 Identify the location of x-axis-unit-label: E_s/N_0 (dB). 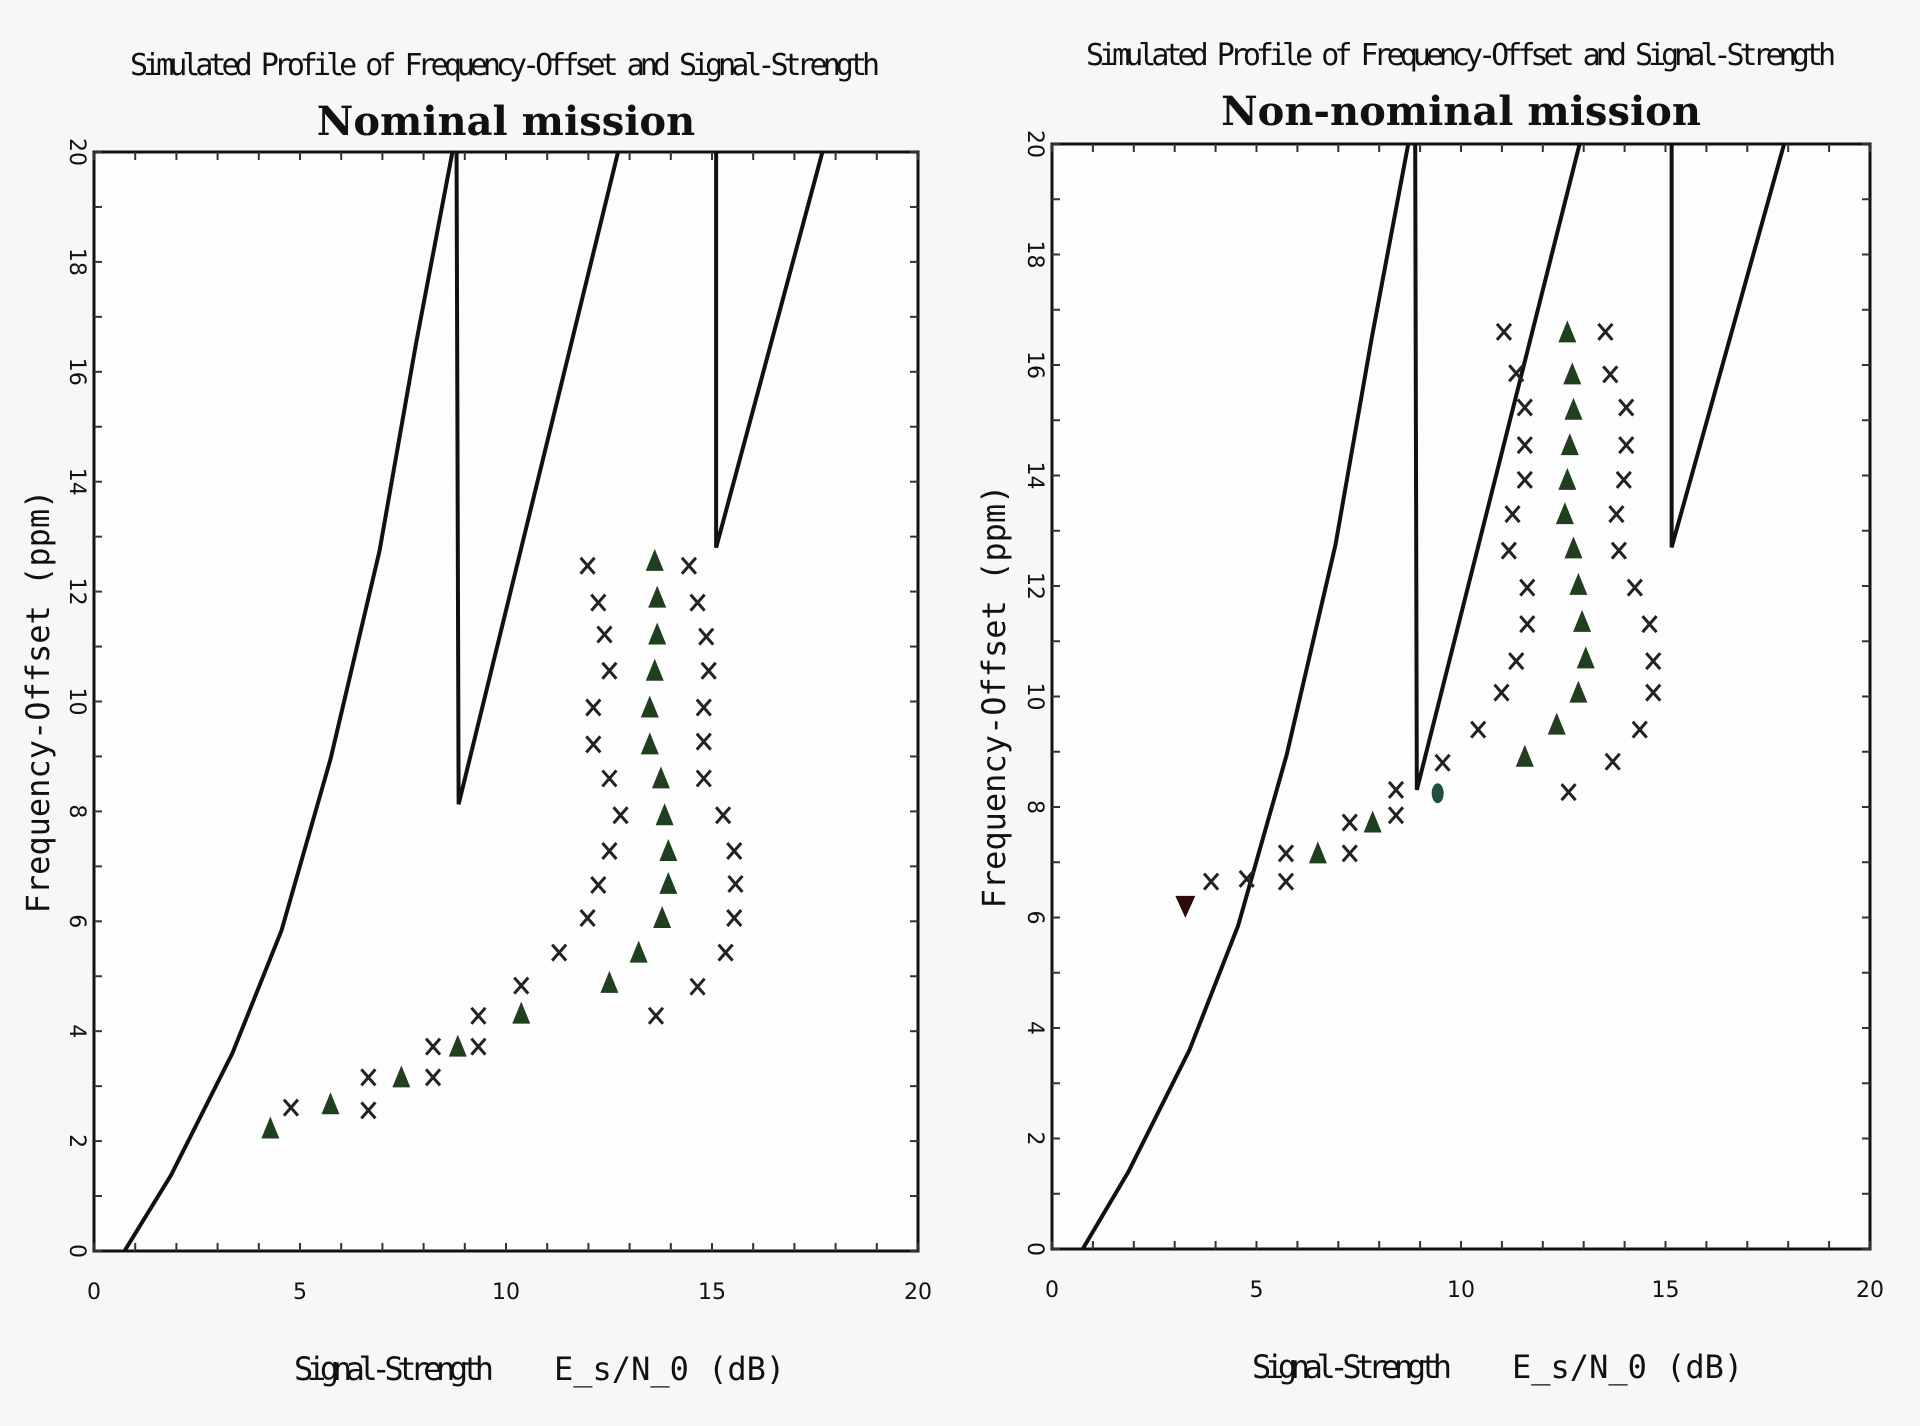
(669, 1369).